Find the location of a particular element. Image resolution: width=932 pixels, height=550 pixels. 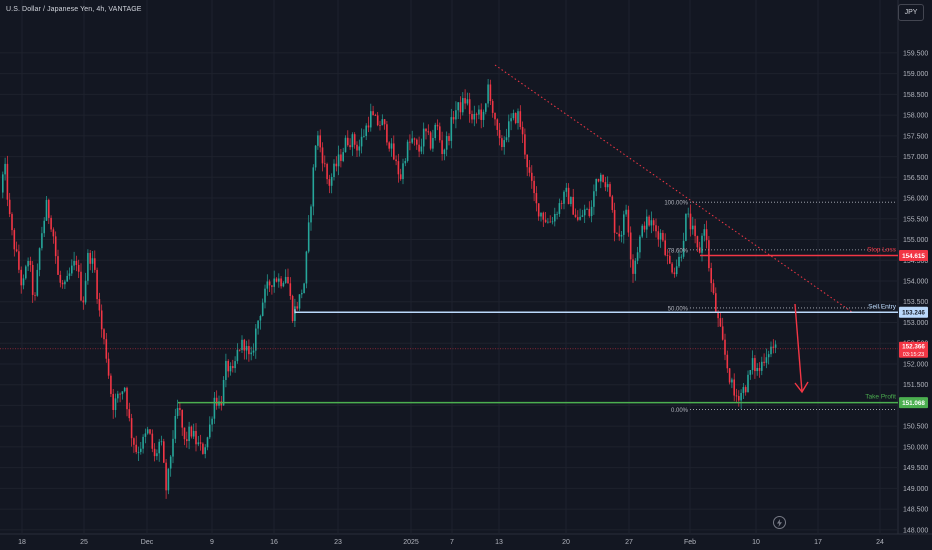

stop-loss-price-tag is located at coordinates (913, 255).